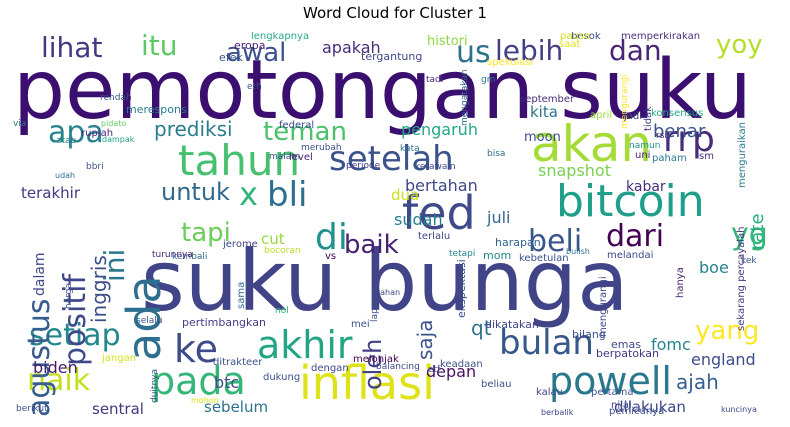 The width and height of the screenshot is (790, 427). I want to click on word-biden: biden, so click(55, 367).